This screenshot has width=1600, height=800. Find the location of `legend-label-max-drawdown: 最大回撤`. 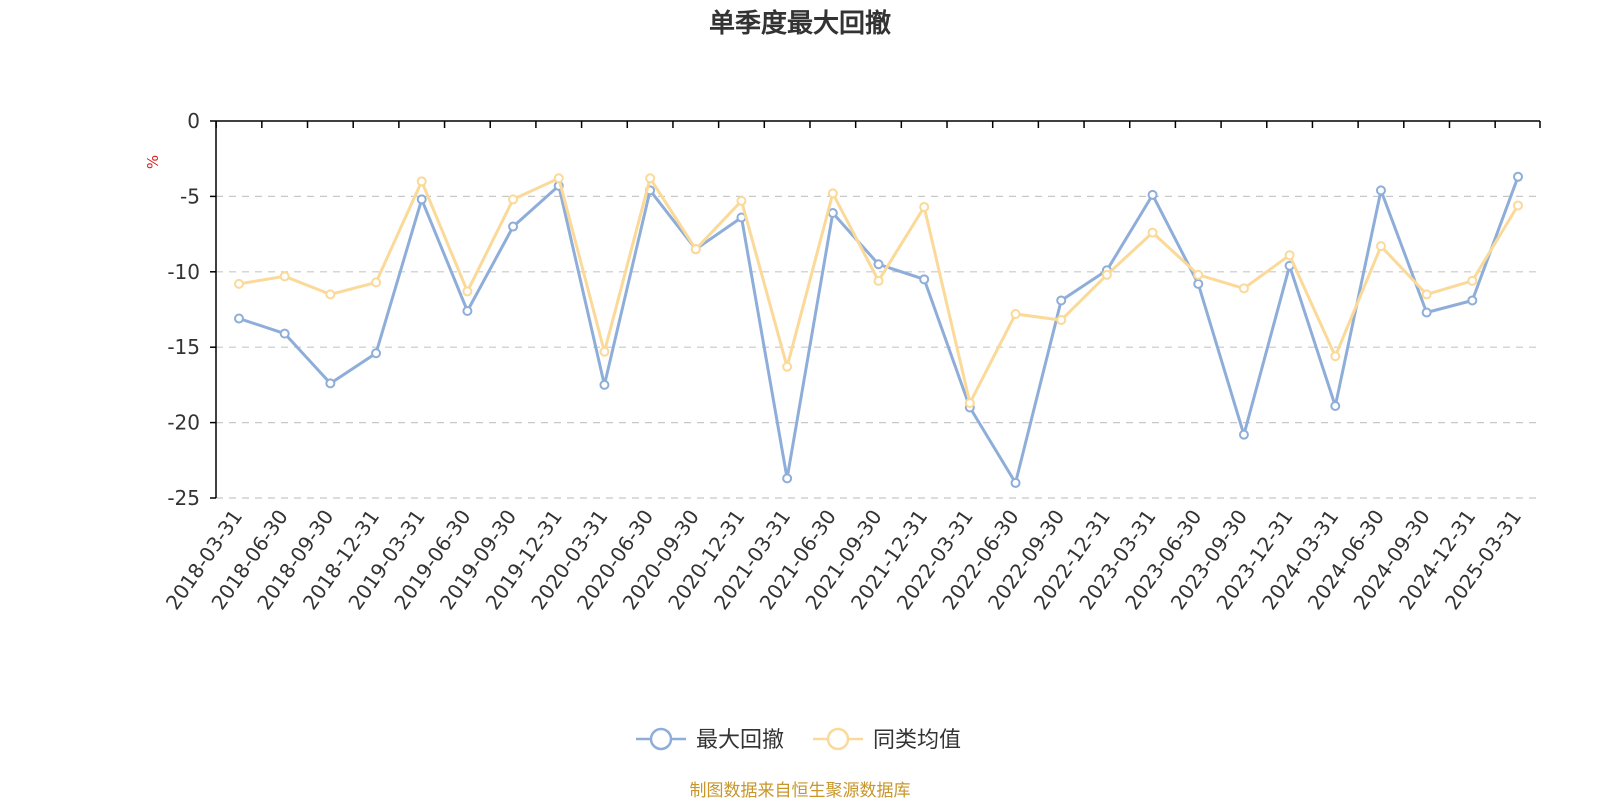

legend-label-max-drawdown: 最大回撤 is located at coordinates (740, 740).